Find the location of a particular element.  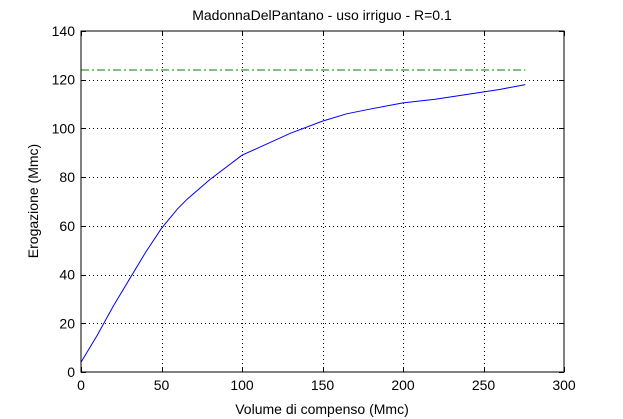

x-tick-label: 100 is located at coordinates (242, 385).